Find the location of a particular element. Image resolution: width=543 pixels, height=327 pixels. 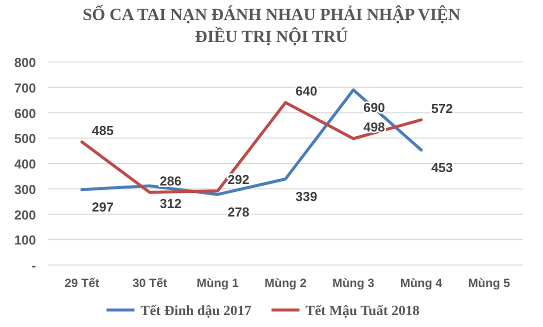

y-tick-label: - is located at coordinates (34, 265).